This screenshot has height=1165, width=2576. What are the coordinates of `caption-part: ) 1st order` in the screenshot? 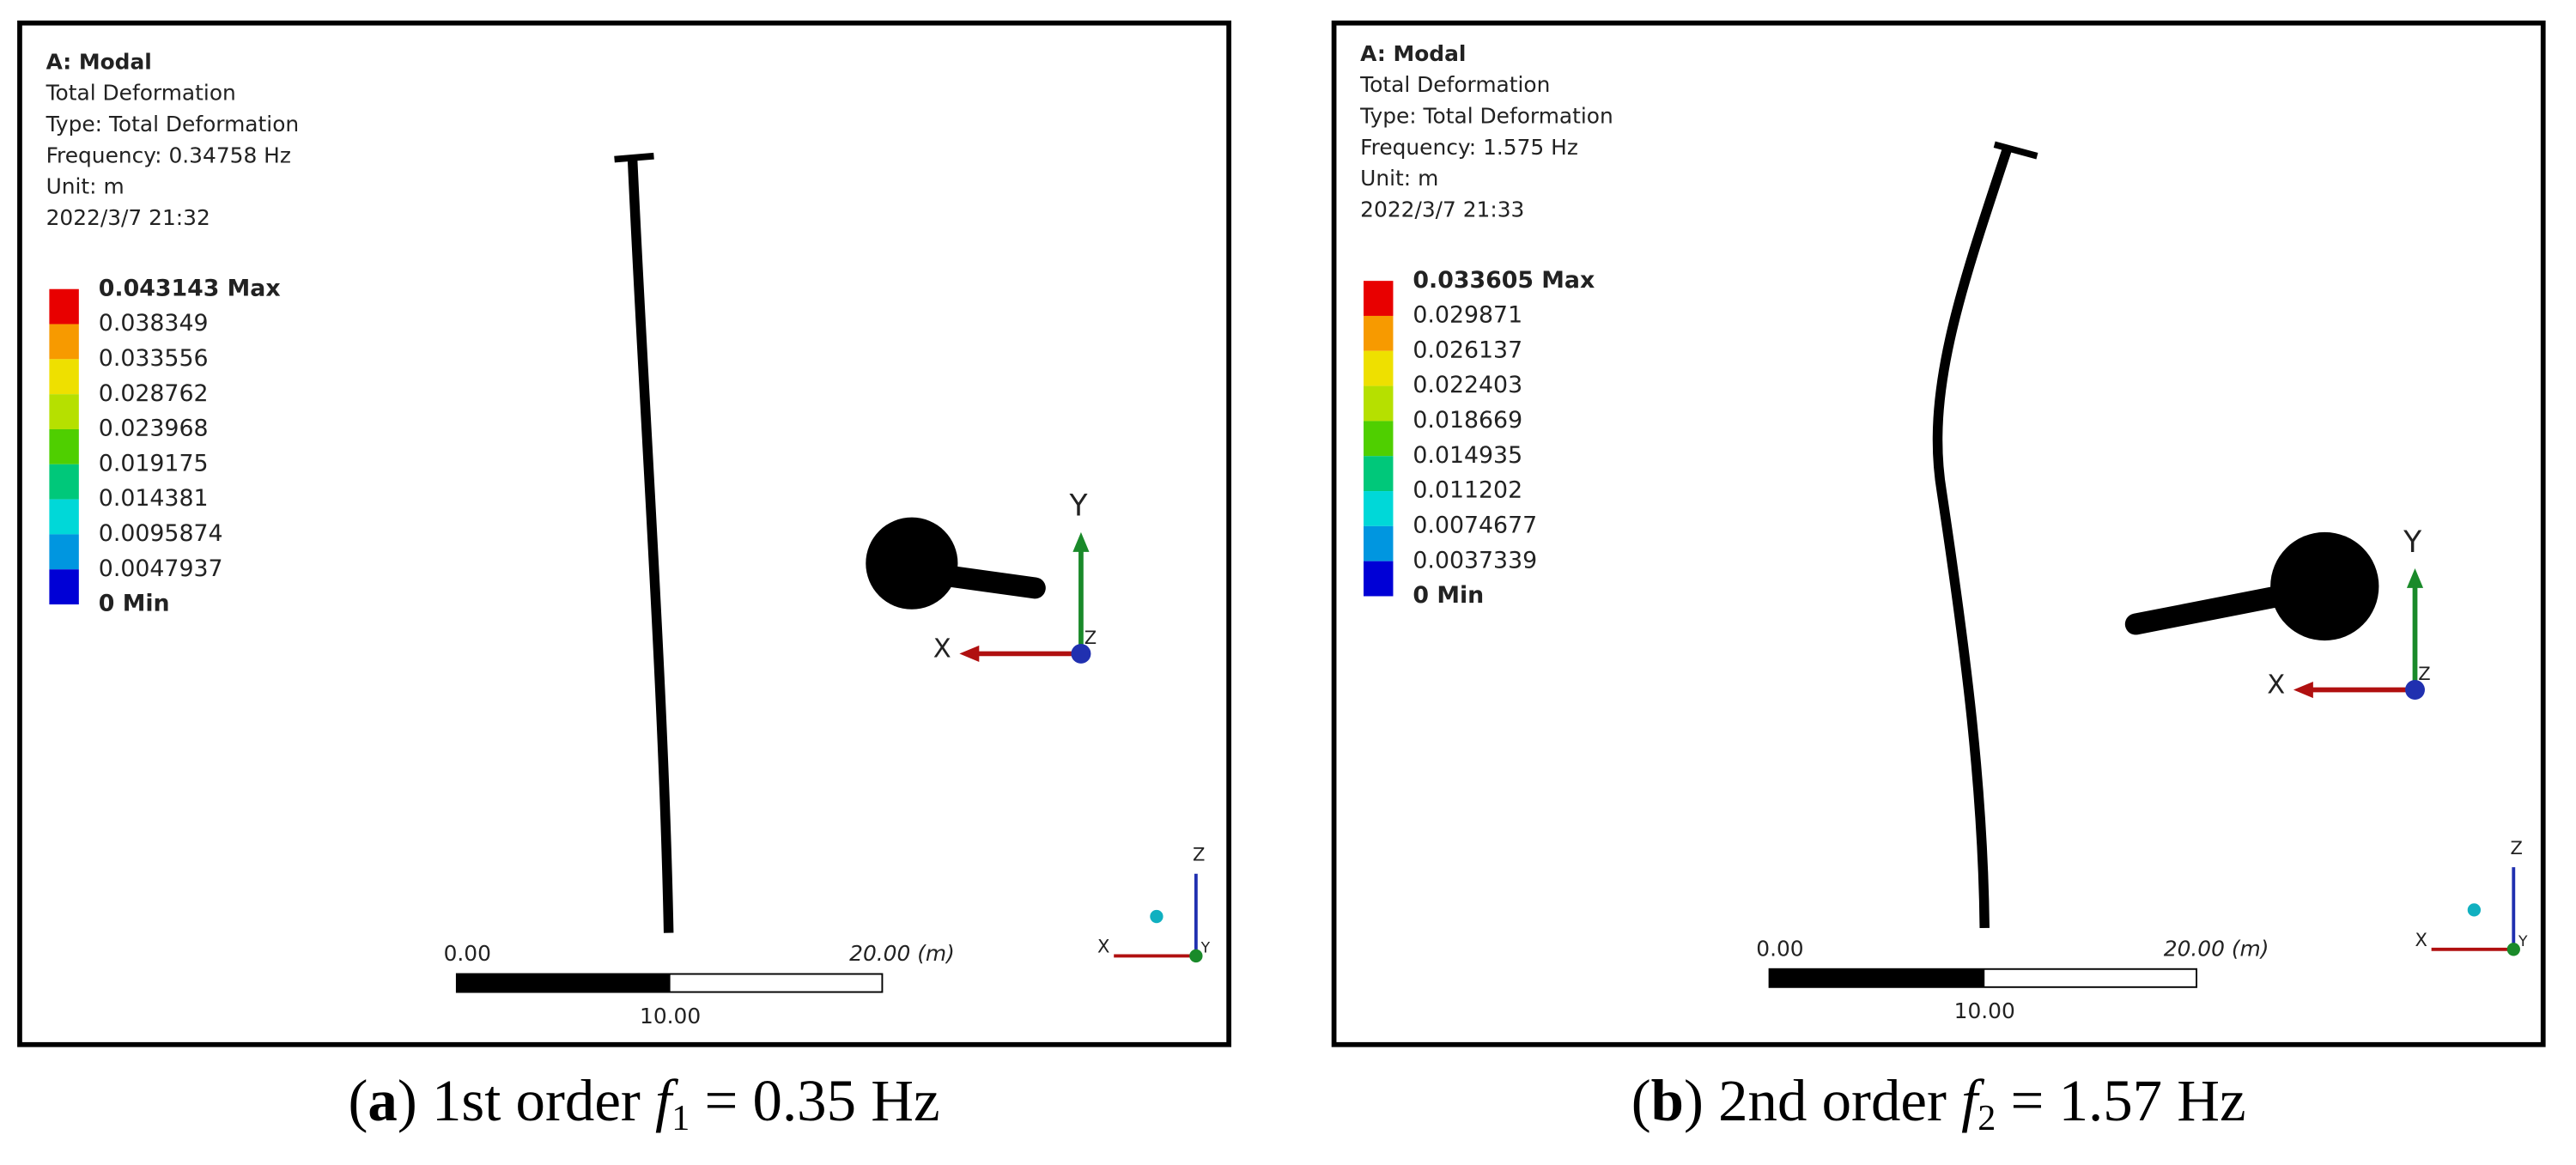 It's located at (526, 1101).